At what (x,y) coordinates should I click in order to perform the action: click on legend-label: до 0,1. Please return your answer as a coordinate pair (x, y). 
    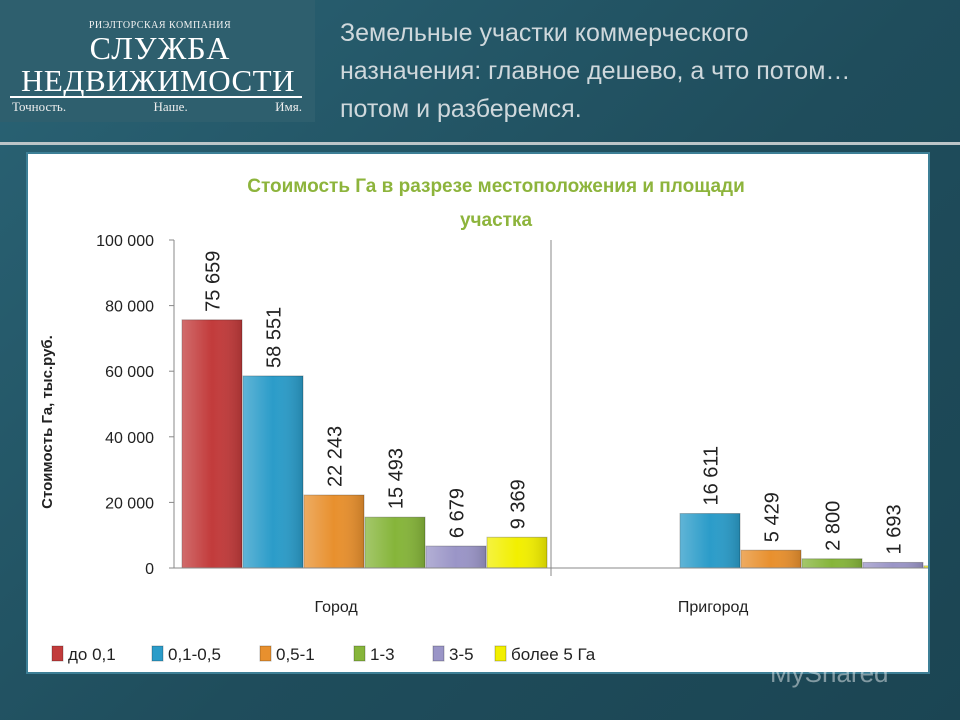
    Looking at the image, I should click on (92, 654).